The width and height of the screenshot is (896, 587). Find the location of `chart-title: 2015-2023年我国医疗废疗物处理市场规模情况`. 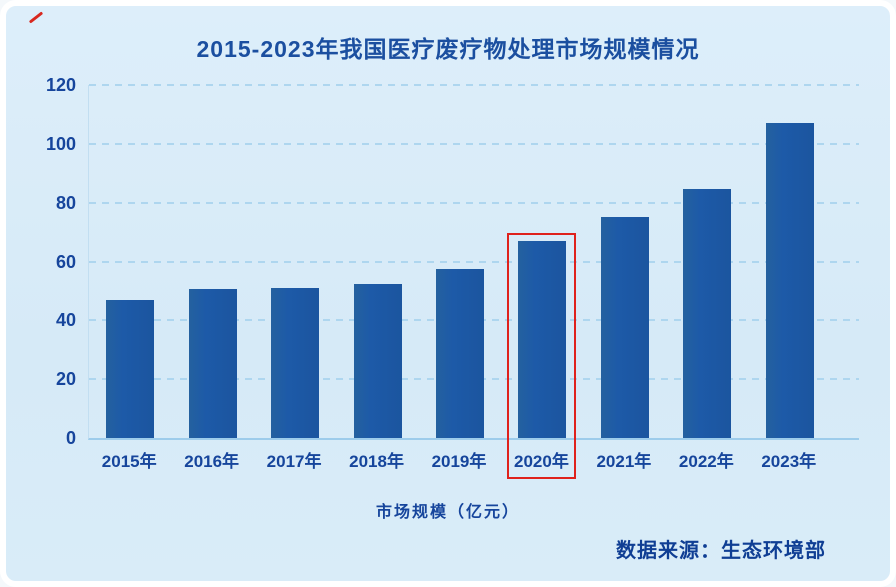

chart-title: 2015-2023年我国医疗废疗物处理市场规模情况 is located at coordinates (448, 49).